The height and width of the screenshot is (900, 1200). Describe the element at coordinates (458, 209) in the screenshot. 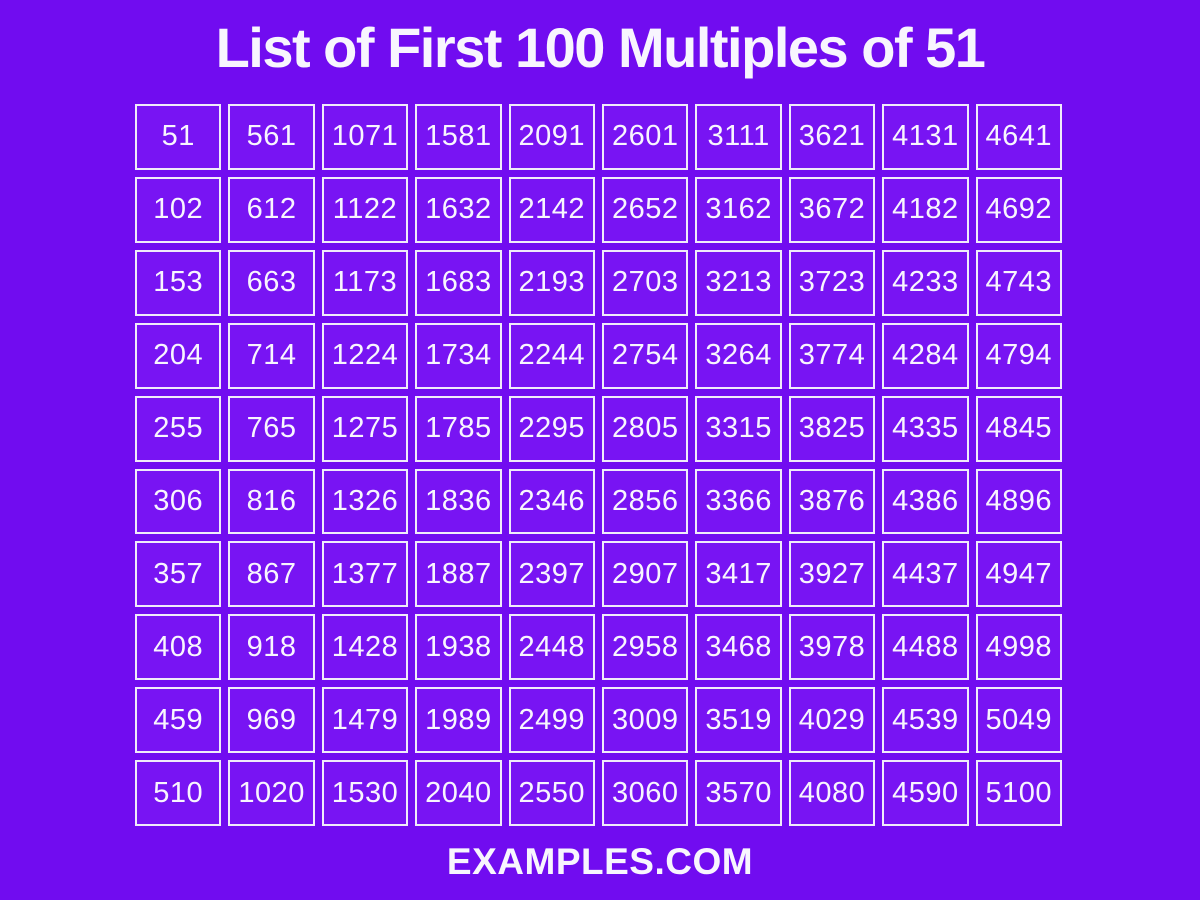

I see `table-cell: 1632` at that location.